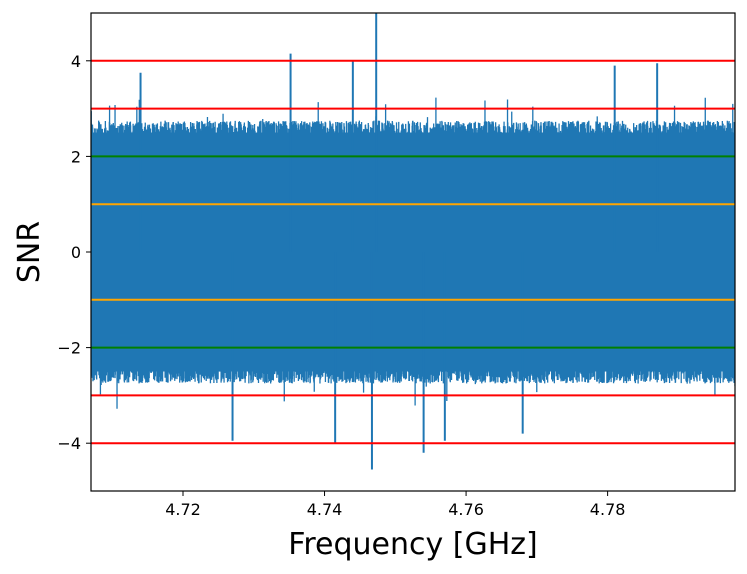 The height and width of the screenshot is (574, 747). Describe the element at coordinates (183, 509) in the screenshot. I see `x-tick-label: 4.72` at that location.